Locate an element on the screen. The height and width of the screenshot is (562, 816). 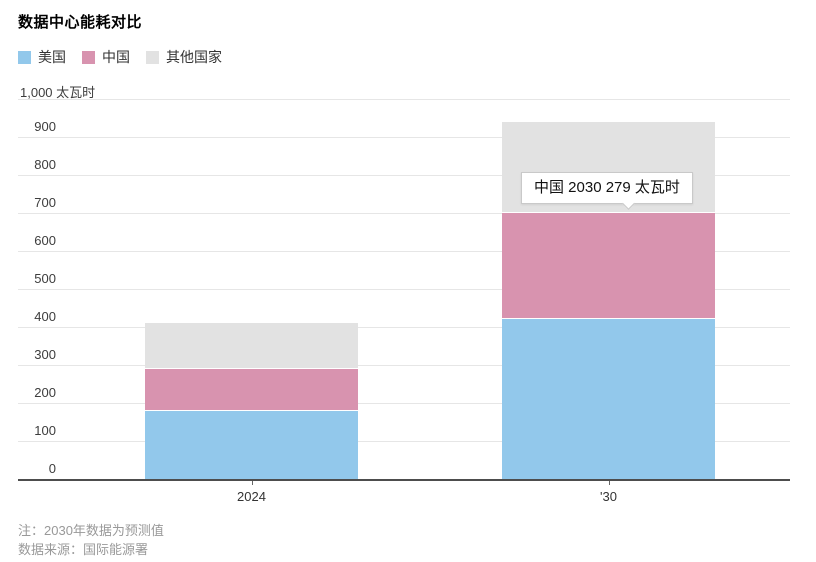
legend: 美国 中国 其他国家 is located at coordinates (120, 57).